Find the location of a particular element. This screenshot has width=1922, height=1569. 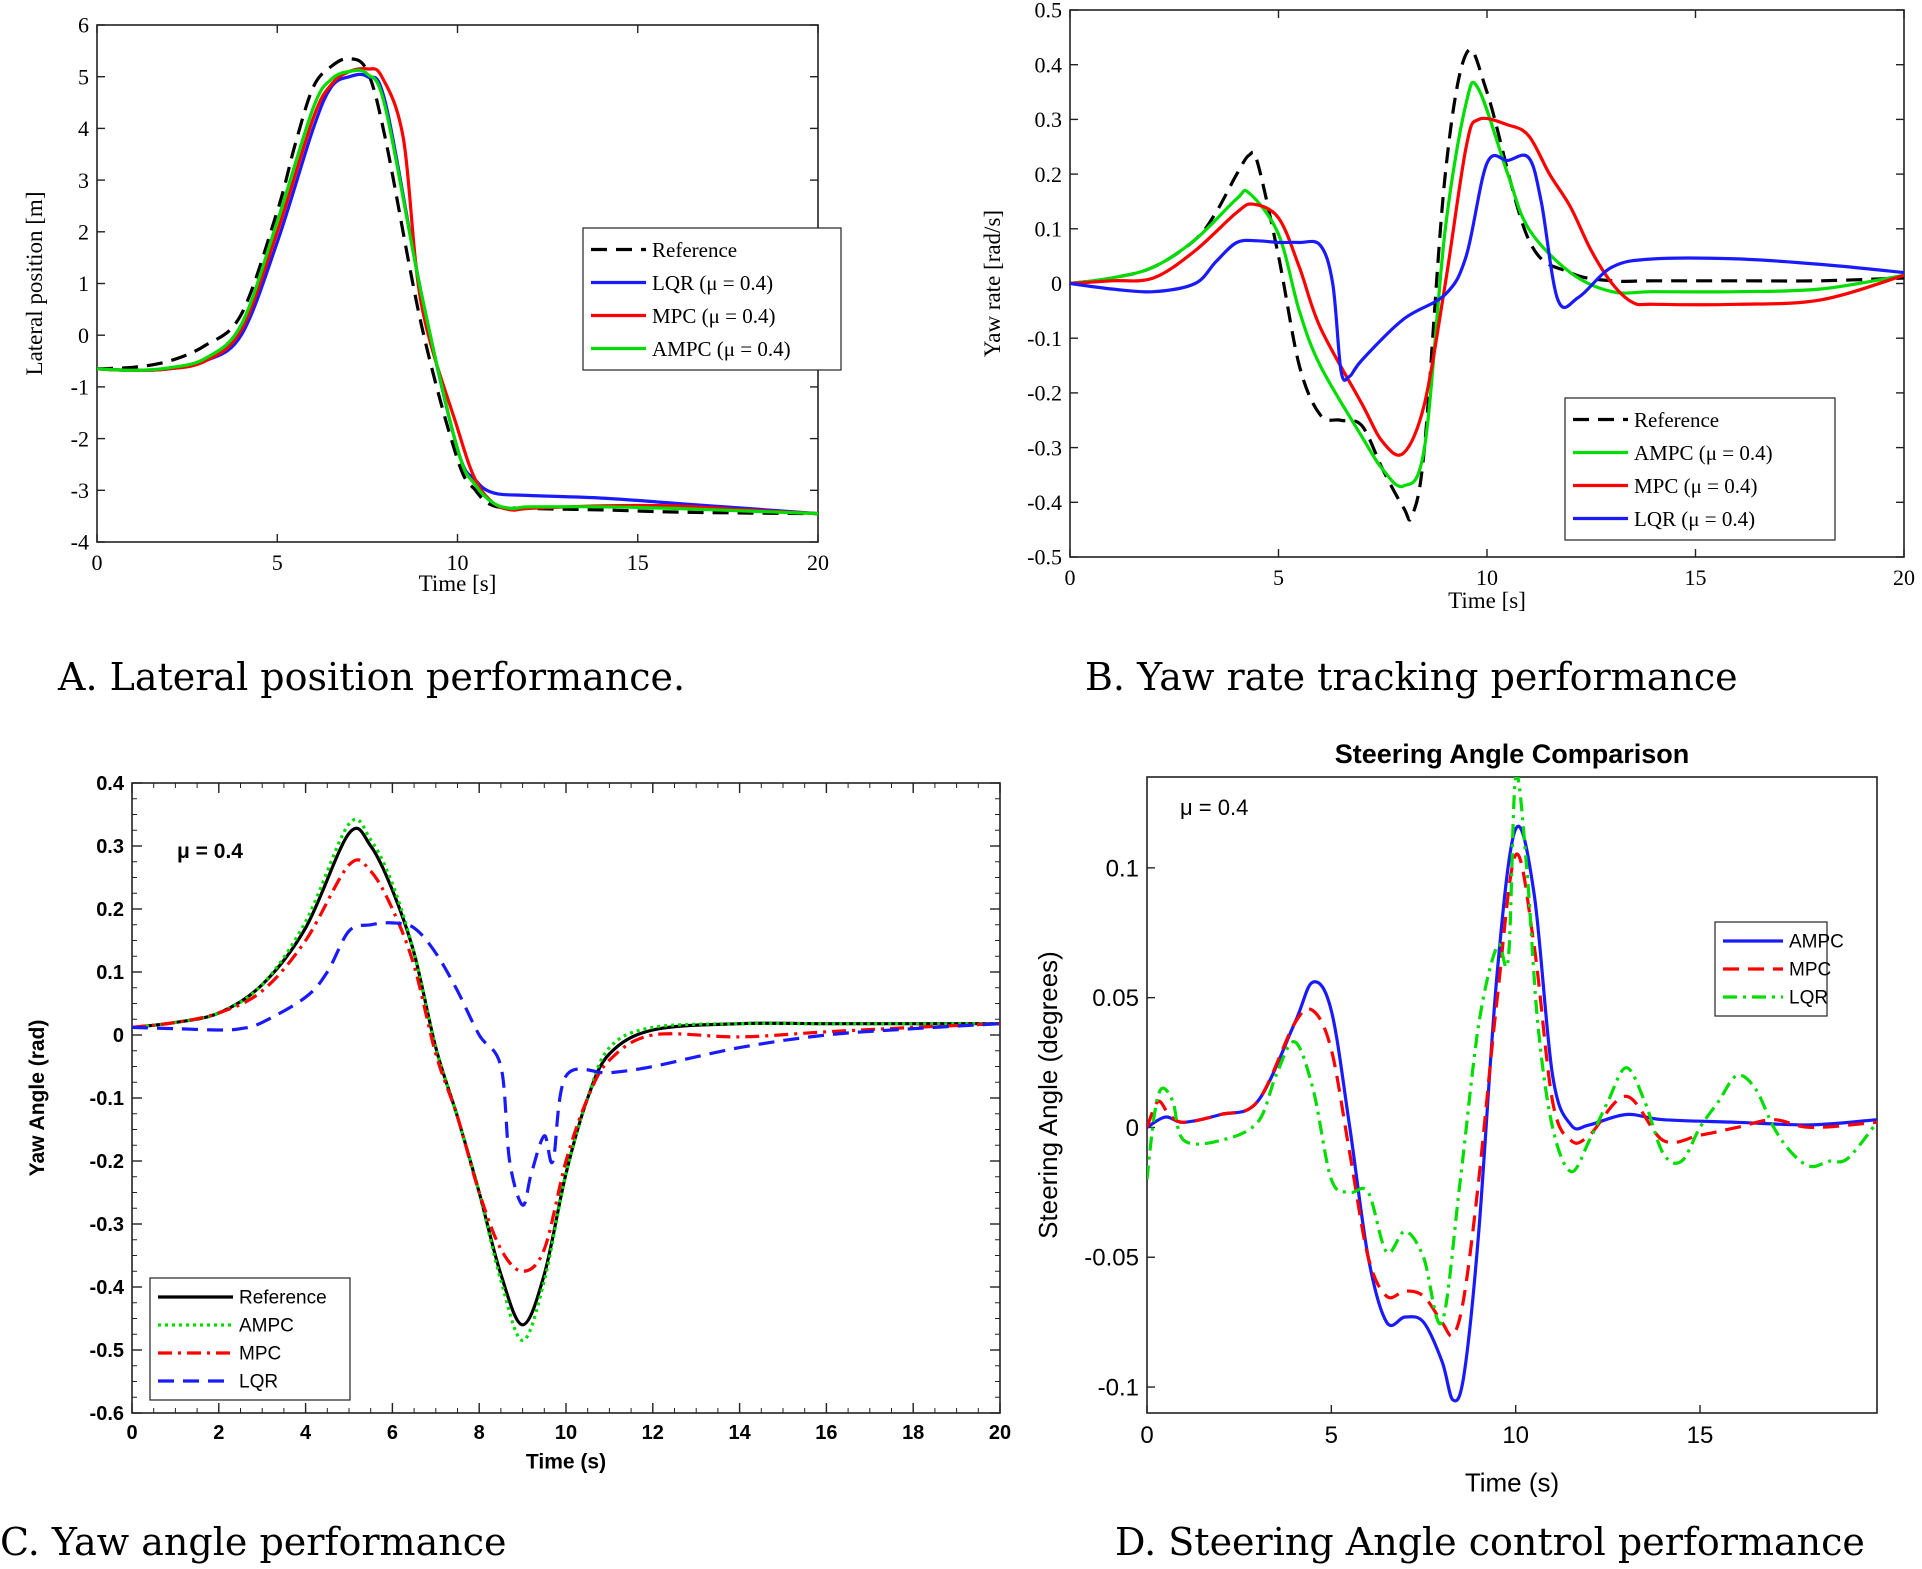

x-tick-label: 6 is located at coordinates (392, 1433).